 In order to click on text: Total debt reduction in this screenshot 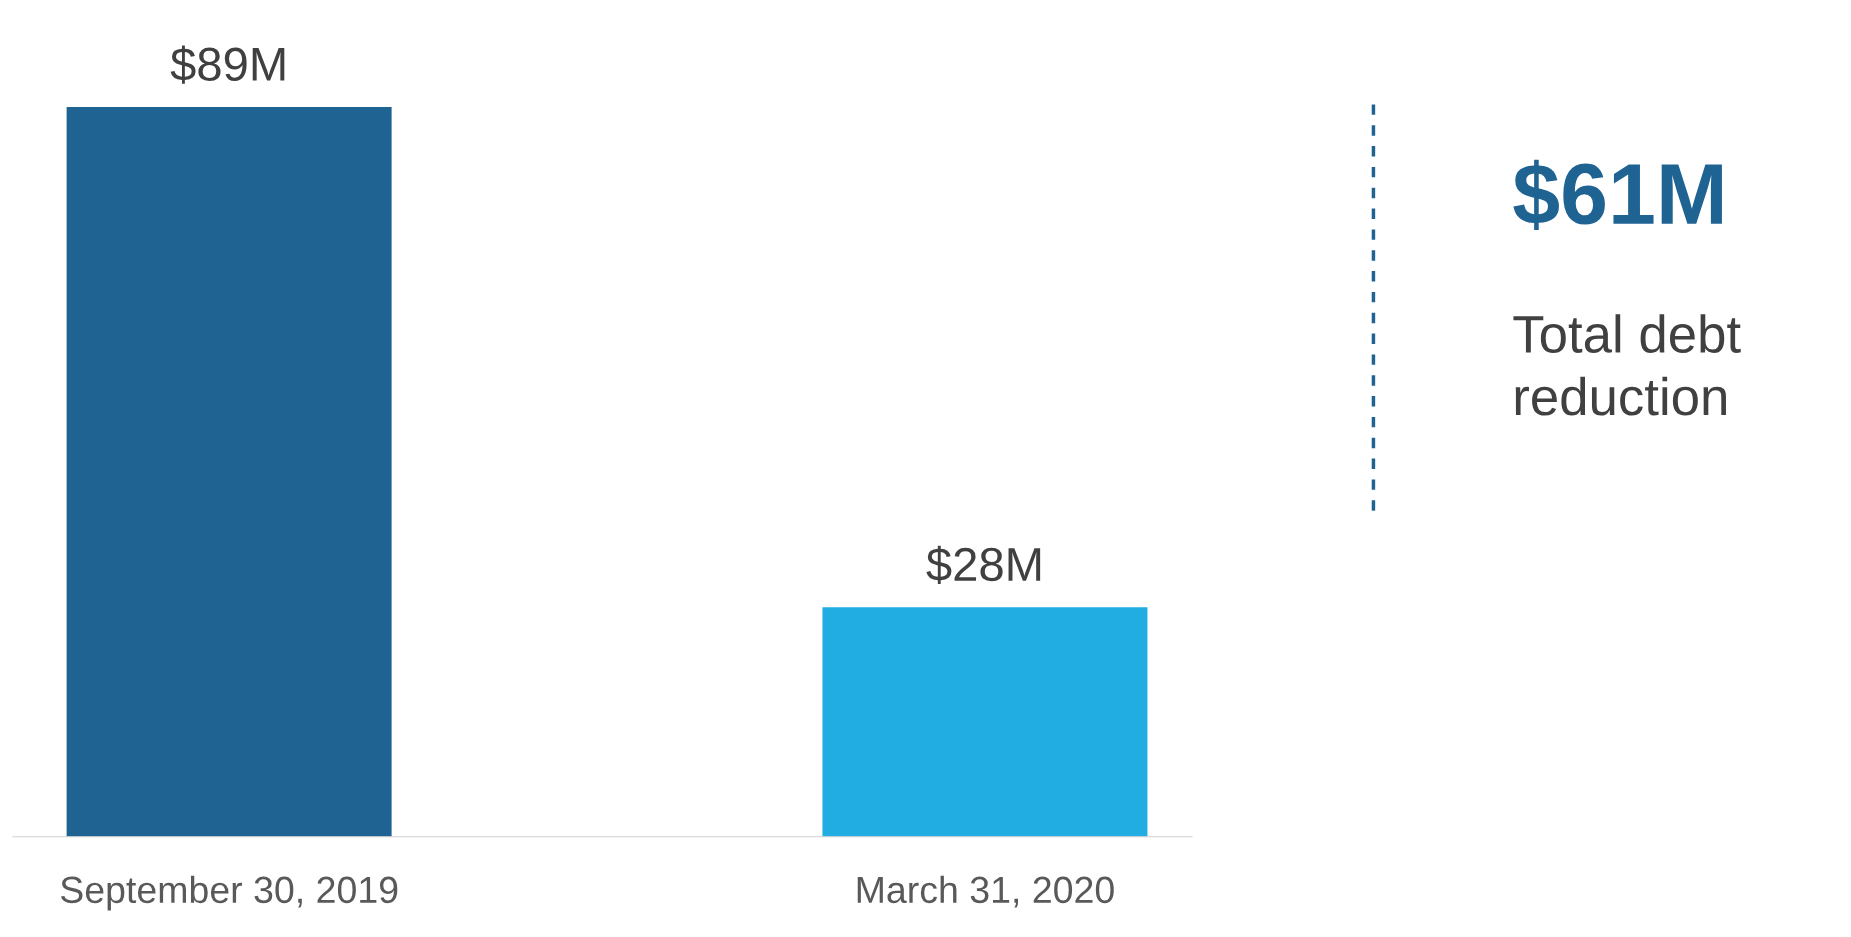, I will do `click(1627, 365)`.